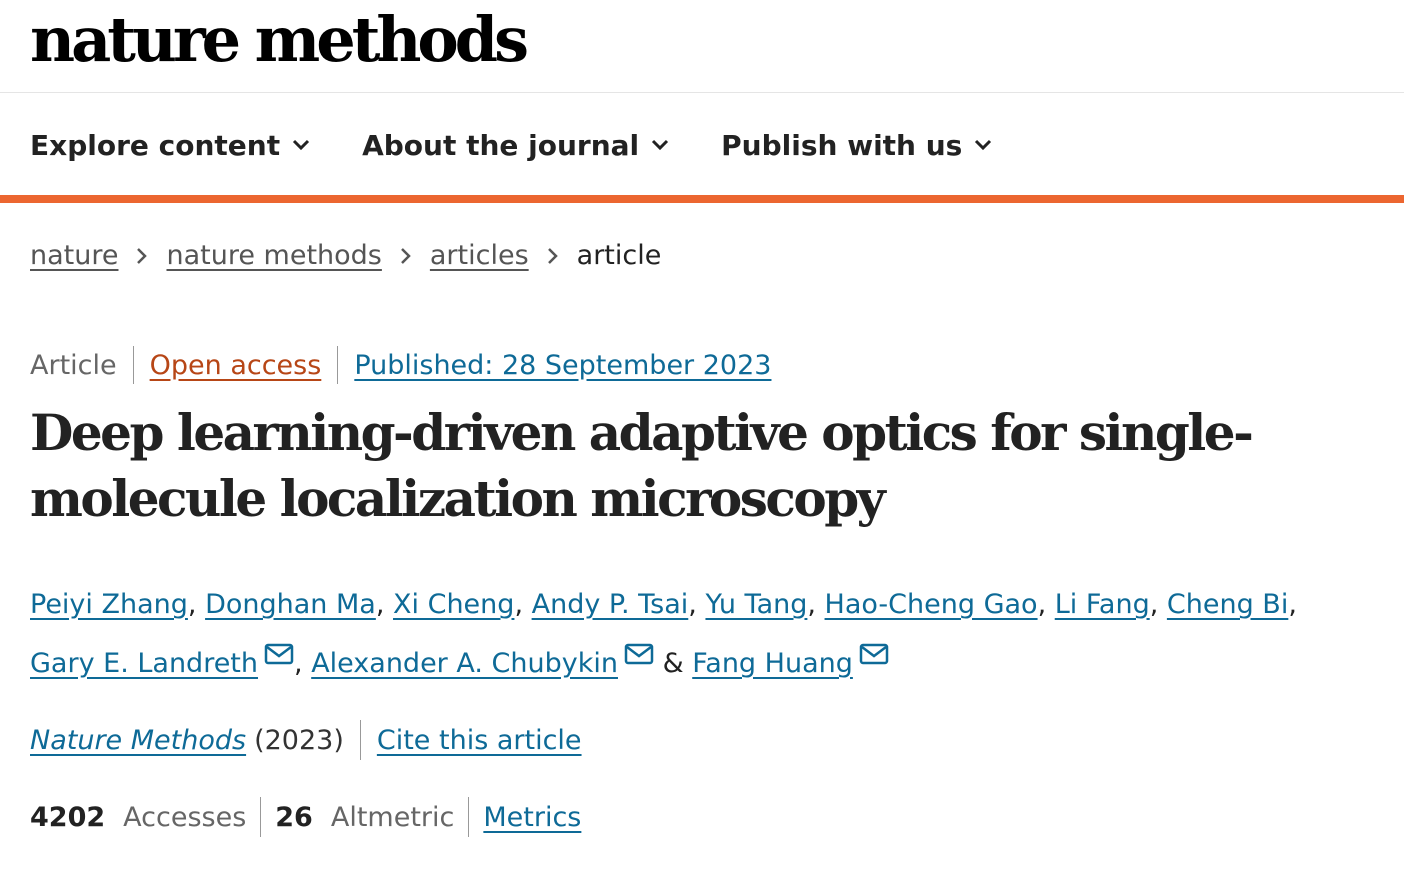 Image resolution: width=1404 pixels, height=881 pixels. Describe the element at coordinates (74, 255) in the screenshot. I see `breadcrumb-nature: nature` at that location.